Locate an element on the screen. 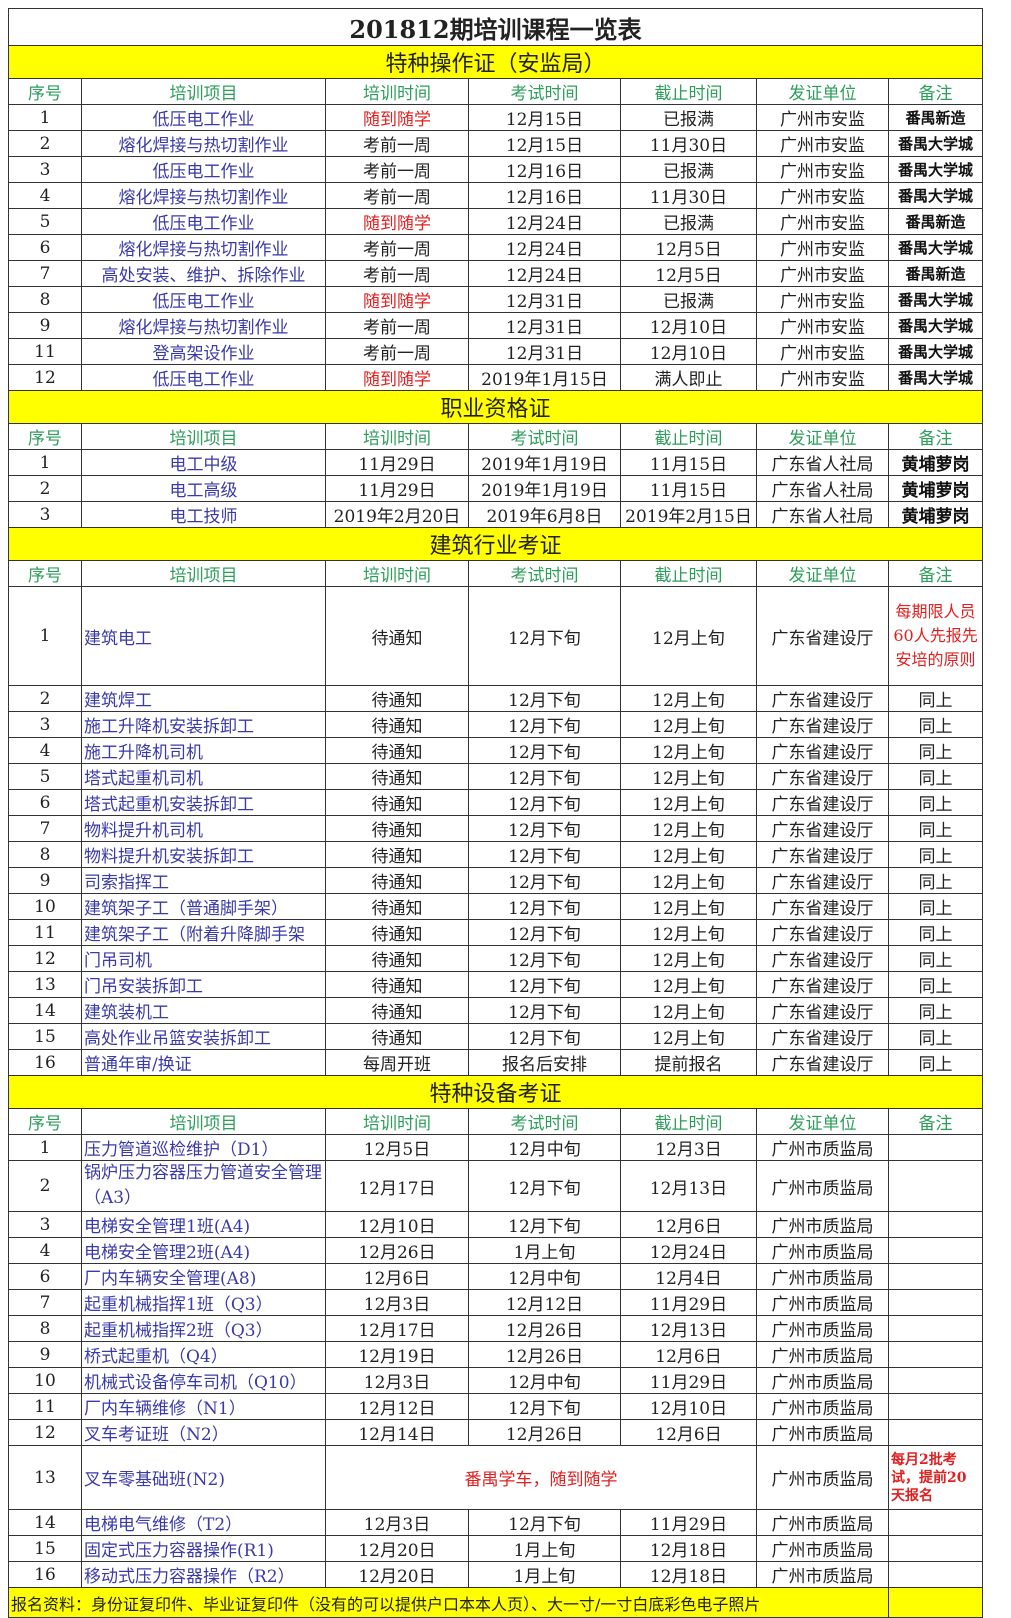 Image resolution: width=1011 pixels, height=1618 pixels. table-row: 7 物料提升机司机 待通知 12月下旬 12月上旬 广东省建设厅 同上 is located at coordinates (496, 828).